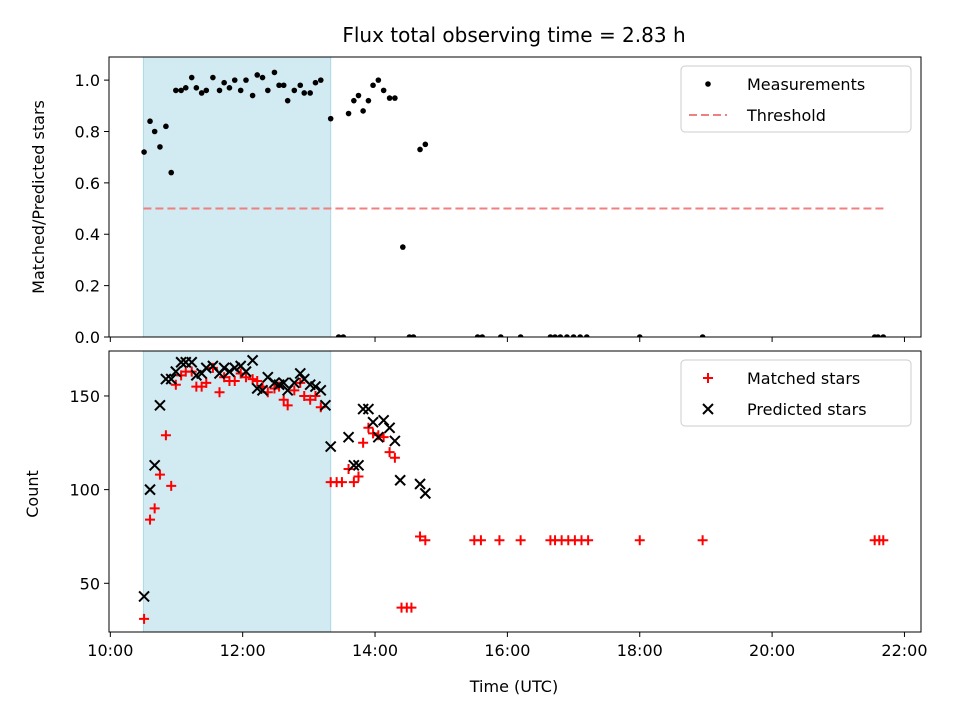 The width and height of the screenshot is (960, 720). I want to click on legend-box, so click(796, 393).